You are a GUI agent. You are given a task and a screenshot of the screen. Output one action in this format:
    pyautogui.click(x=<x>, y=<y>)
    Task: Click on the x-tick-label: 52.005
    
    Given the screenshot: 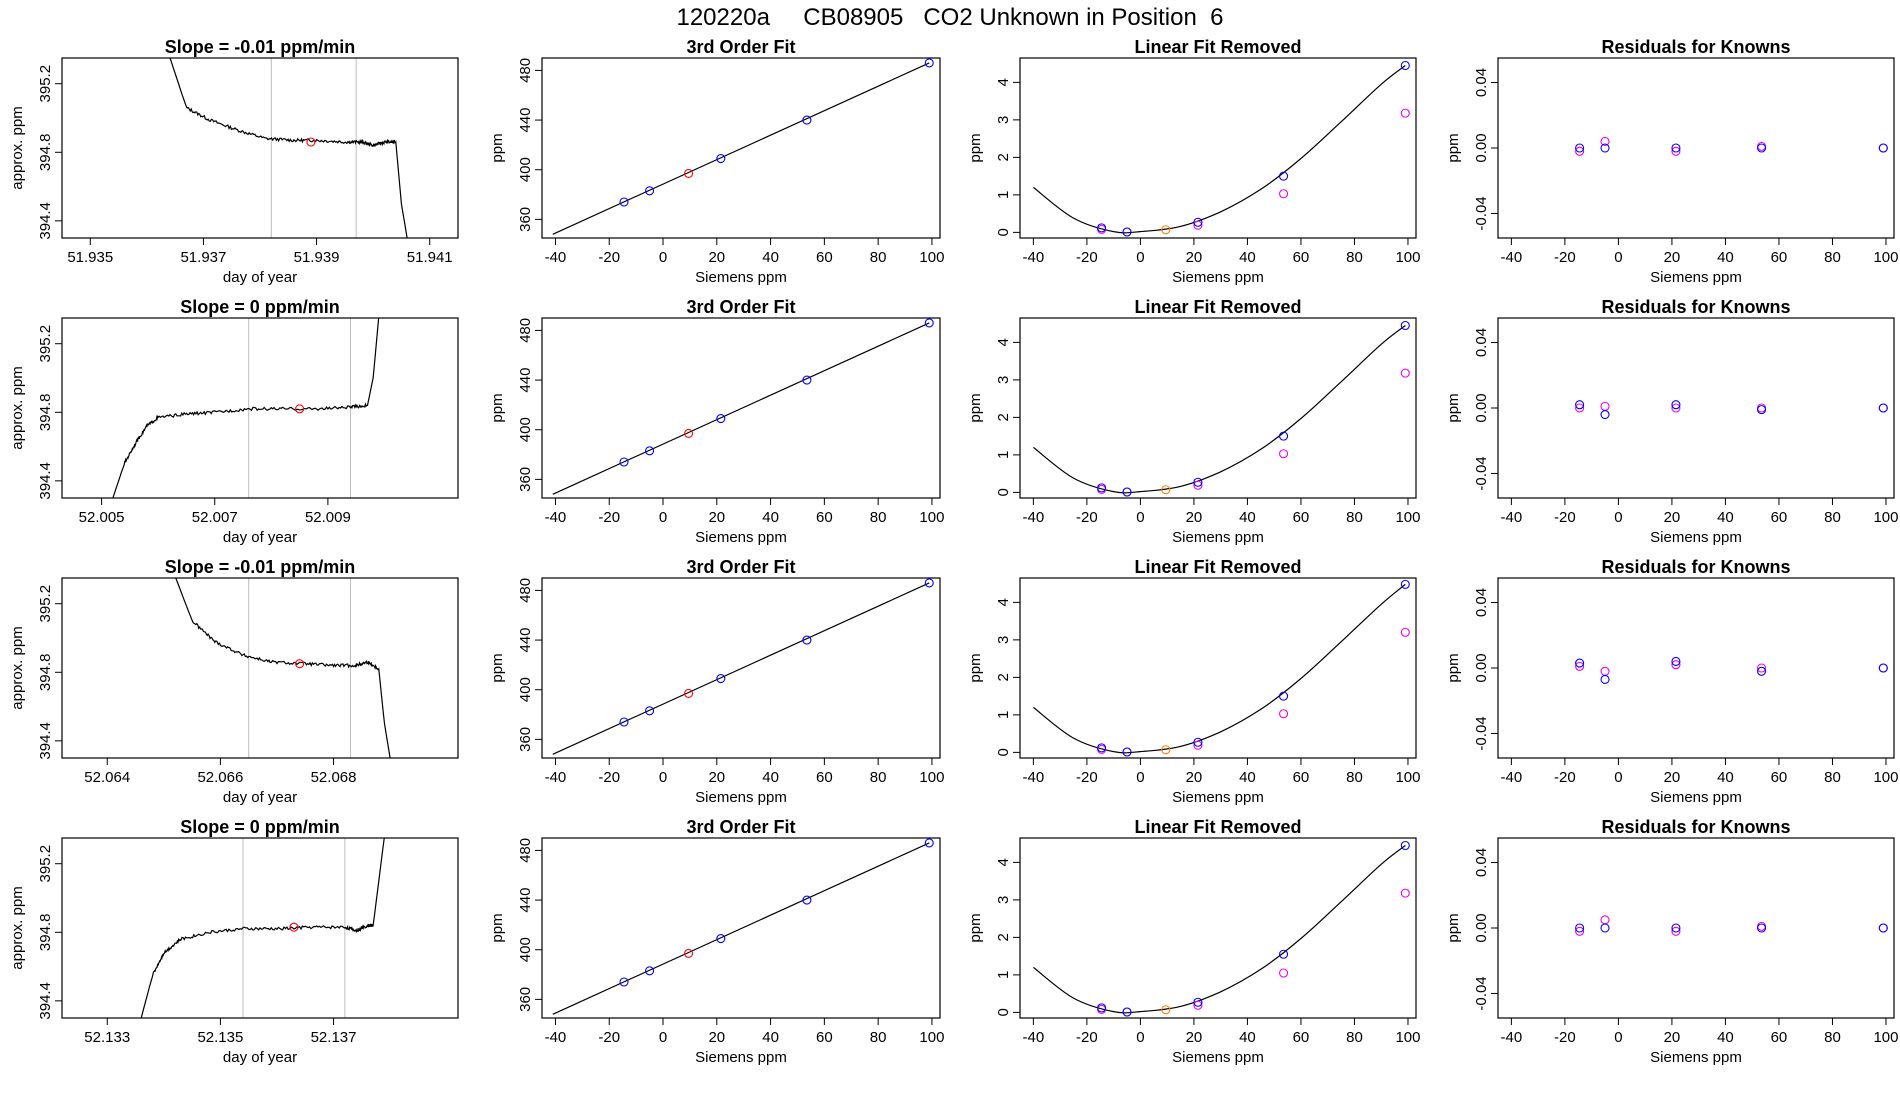 What is the action you would take?
    pyautogui.click(x=102, y=517)
    